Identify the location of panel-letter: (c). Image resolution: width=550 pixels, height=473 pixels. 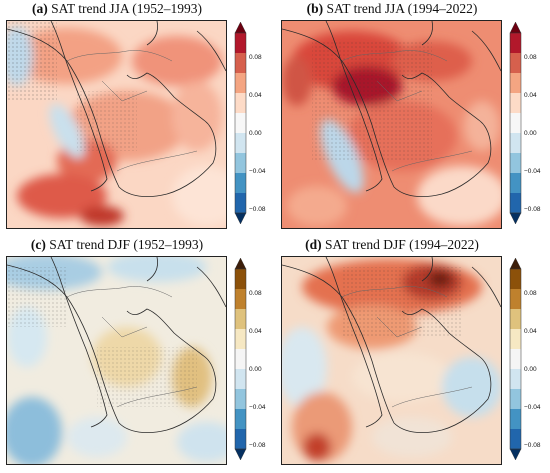
(38, 244).